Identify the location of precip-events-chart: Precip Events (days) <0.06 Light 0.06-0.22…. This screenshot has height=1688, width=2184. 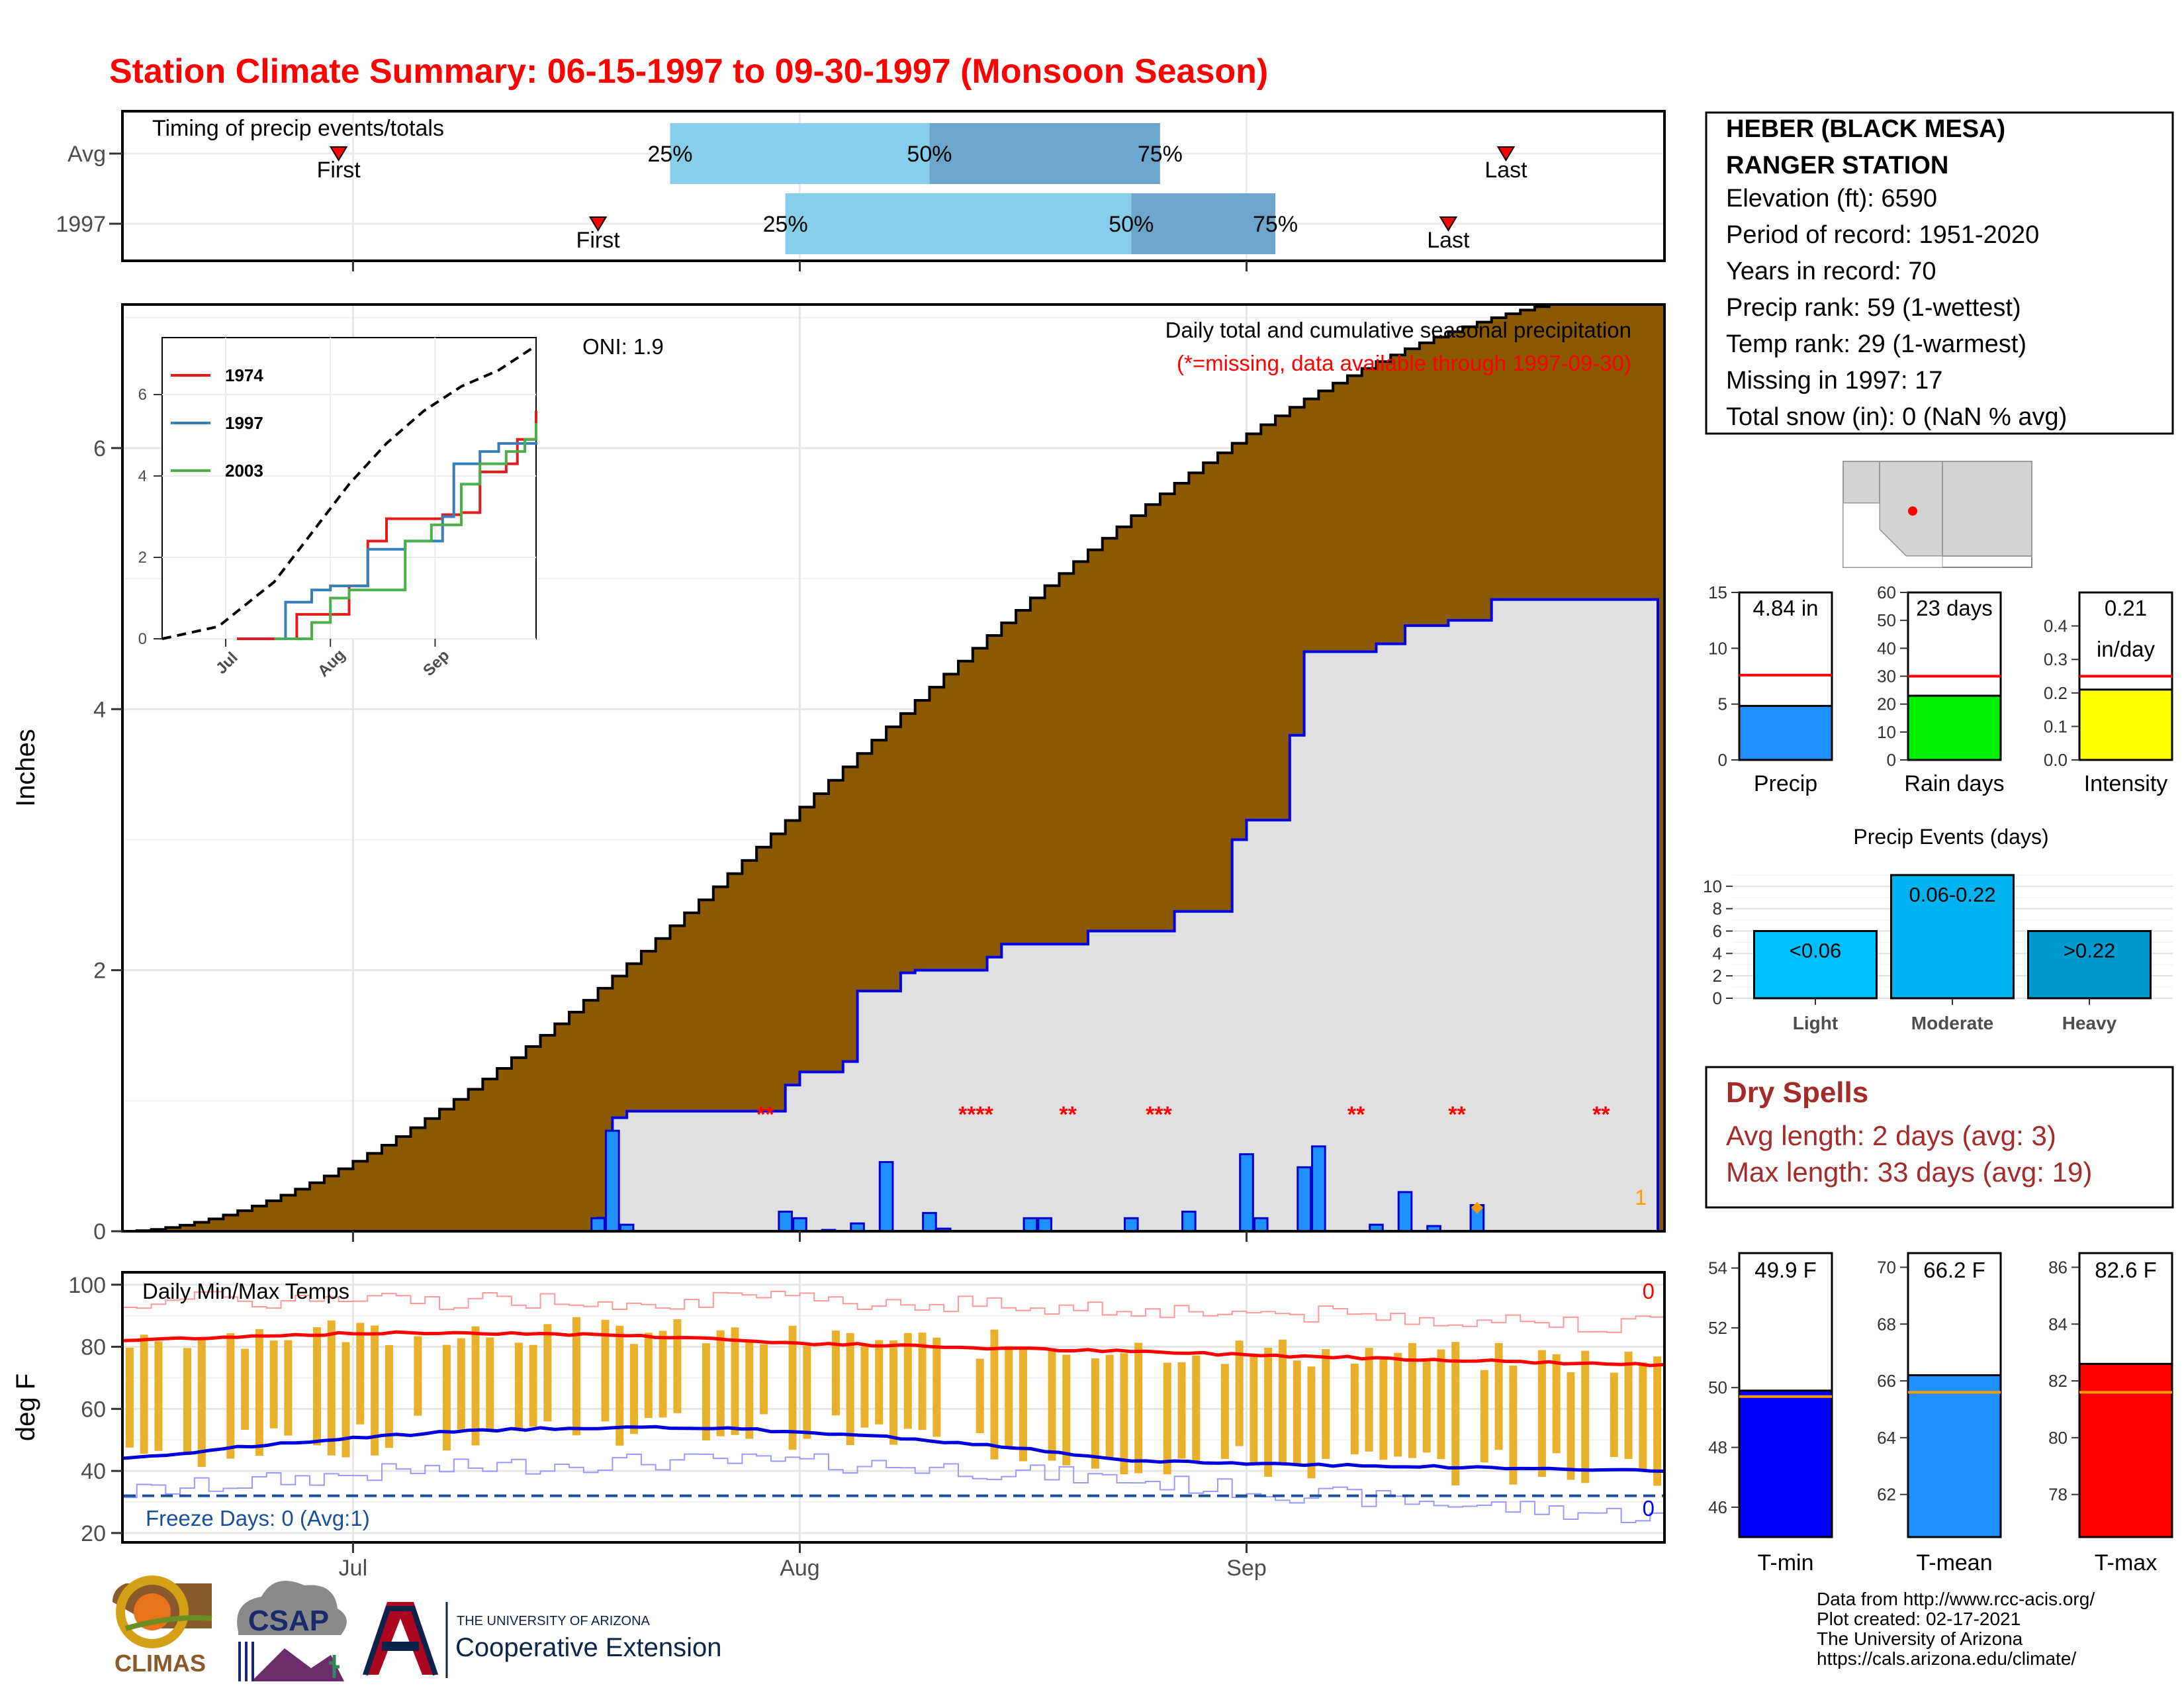
(1938, 929).